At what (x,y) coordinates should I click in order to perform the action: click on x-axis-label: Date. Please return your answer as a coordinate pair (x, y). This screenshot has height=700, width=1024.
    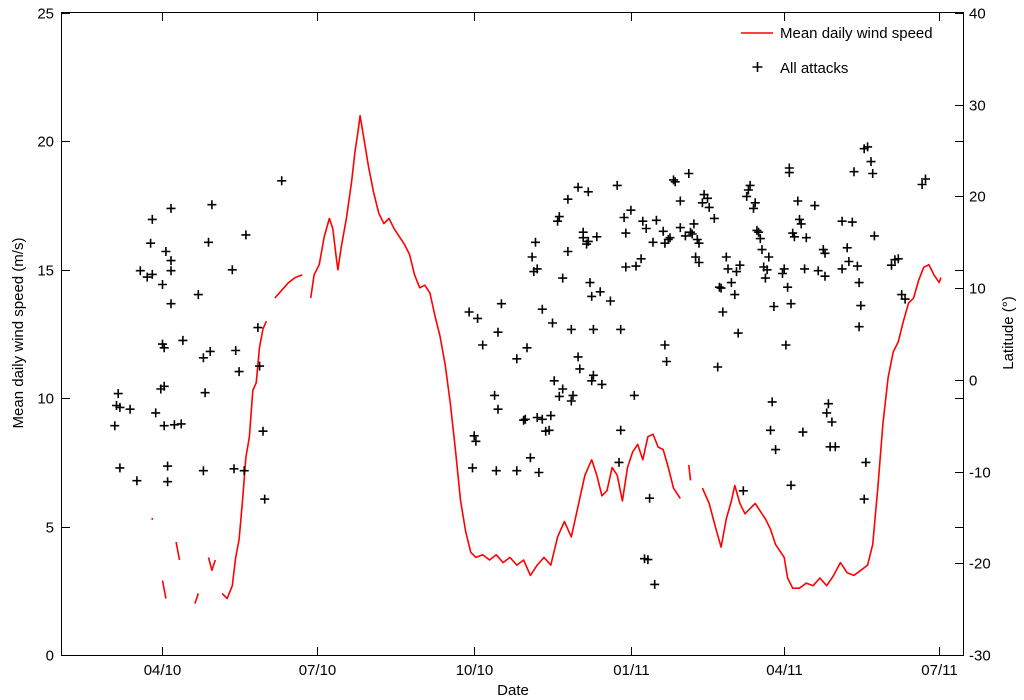
    Looking at the image, I should click on (513, 690).